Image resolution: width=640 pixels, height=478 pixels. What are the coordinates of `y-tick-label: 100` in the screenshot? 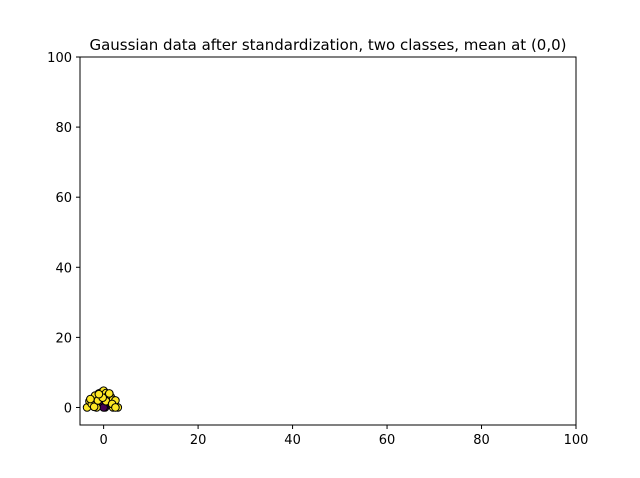 It's located at (59, 58).